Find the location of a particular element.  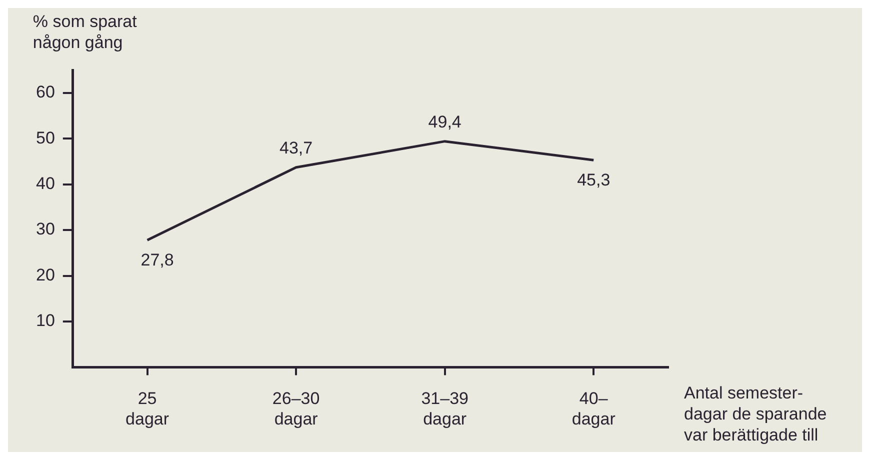

x-axis-title: Antal semester- dagar de sparande var berättigade till is located at coordinates (755, 413).